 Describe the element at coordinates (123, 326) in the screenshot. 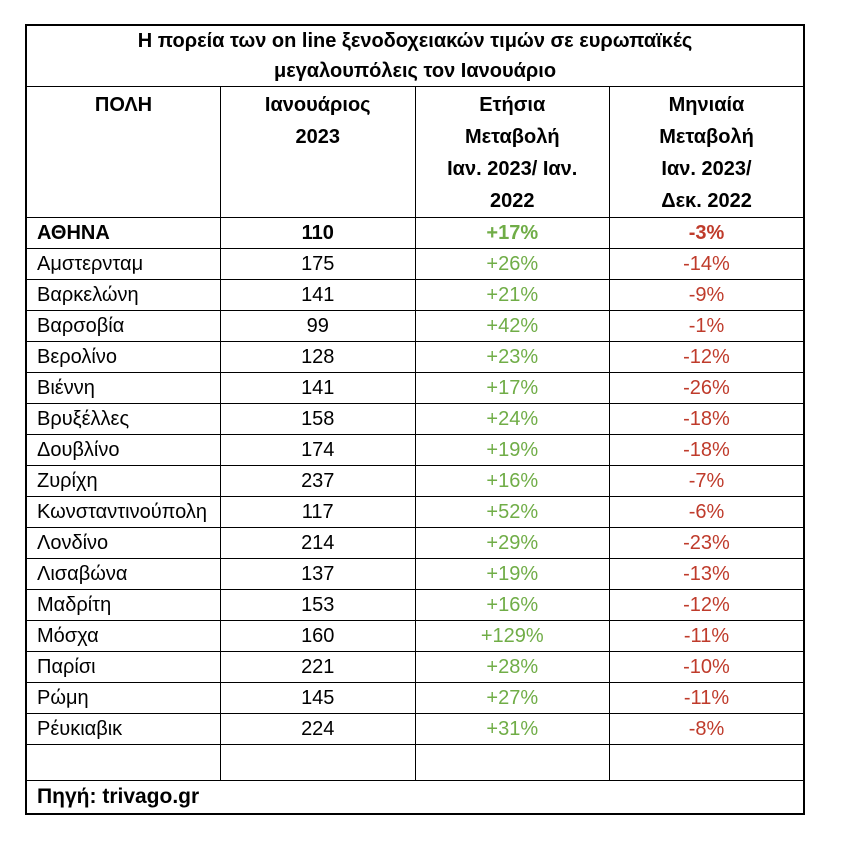

I see `city-cell: Βαρσοβία` at that location.